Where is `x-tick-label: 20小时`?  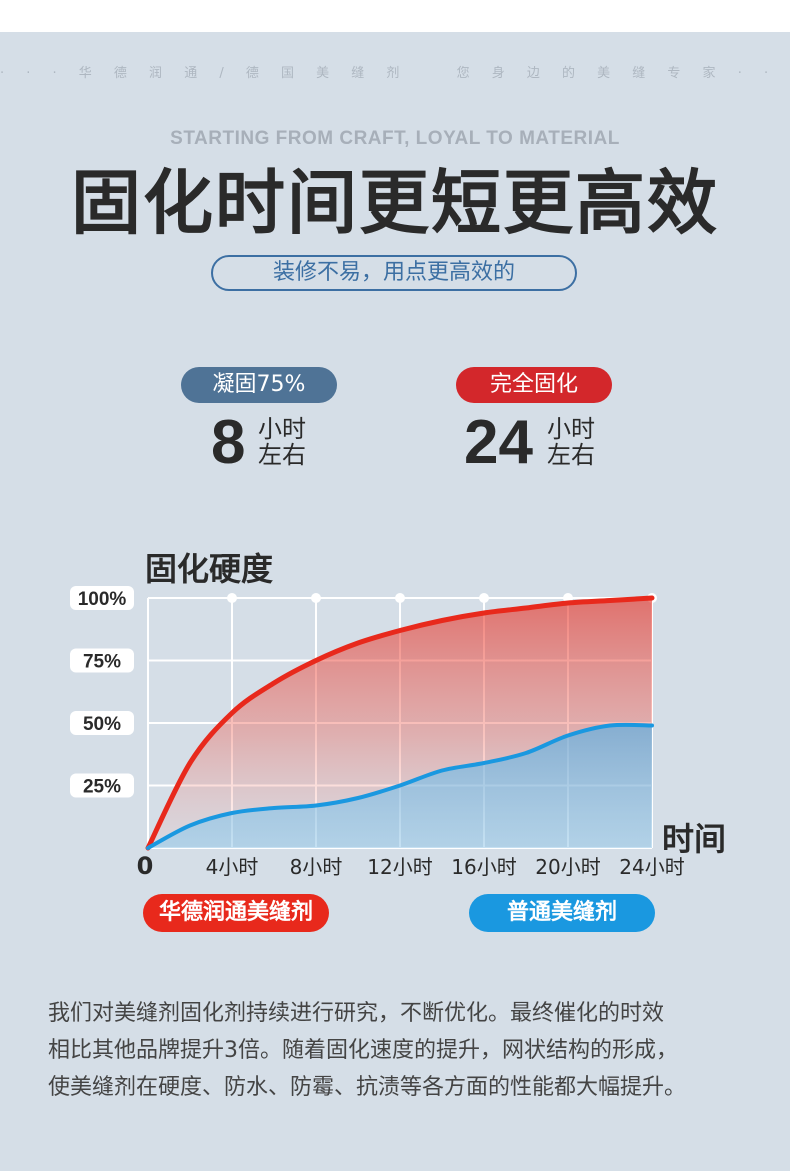
x-tick-label: 20小时 is located at coordinates (567, 867).